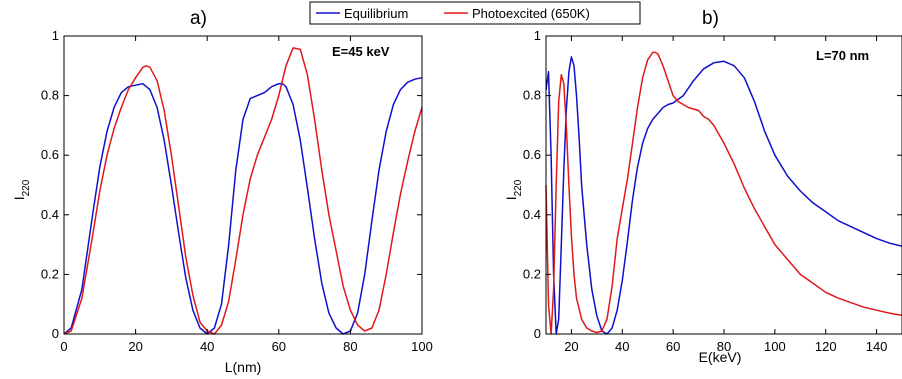  Describe the element at coordinates (50, 214) in the screenshot. I see `chart-a-ytick-label: 0.4` at that location.